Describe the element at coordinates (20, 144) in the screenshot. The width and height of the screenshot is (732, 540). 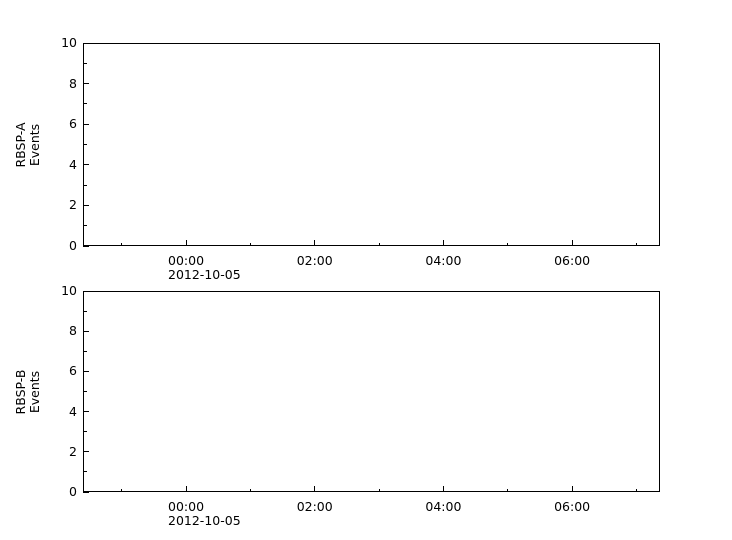
I see `y-axis-title-line1: RBSP-A` at that location.